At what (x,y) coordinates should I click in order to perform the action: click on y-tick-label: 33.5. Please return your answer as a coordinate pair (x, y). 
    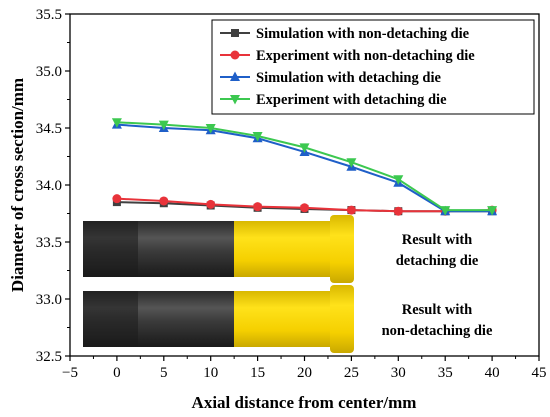
    Looking at the image, I should click on (49, 243).